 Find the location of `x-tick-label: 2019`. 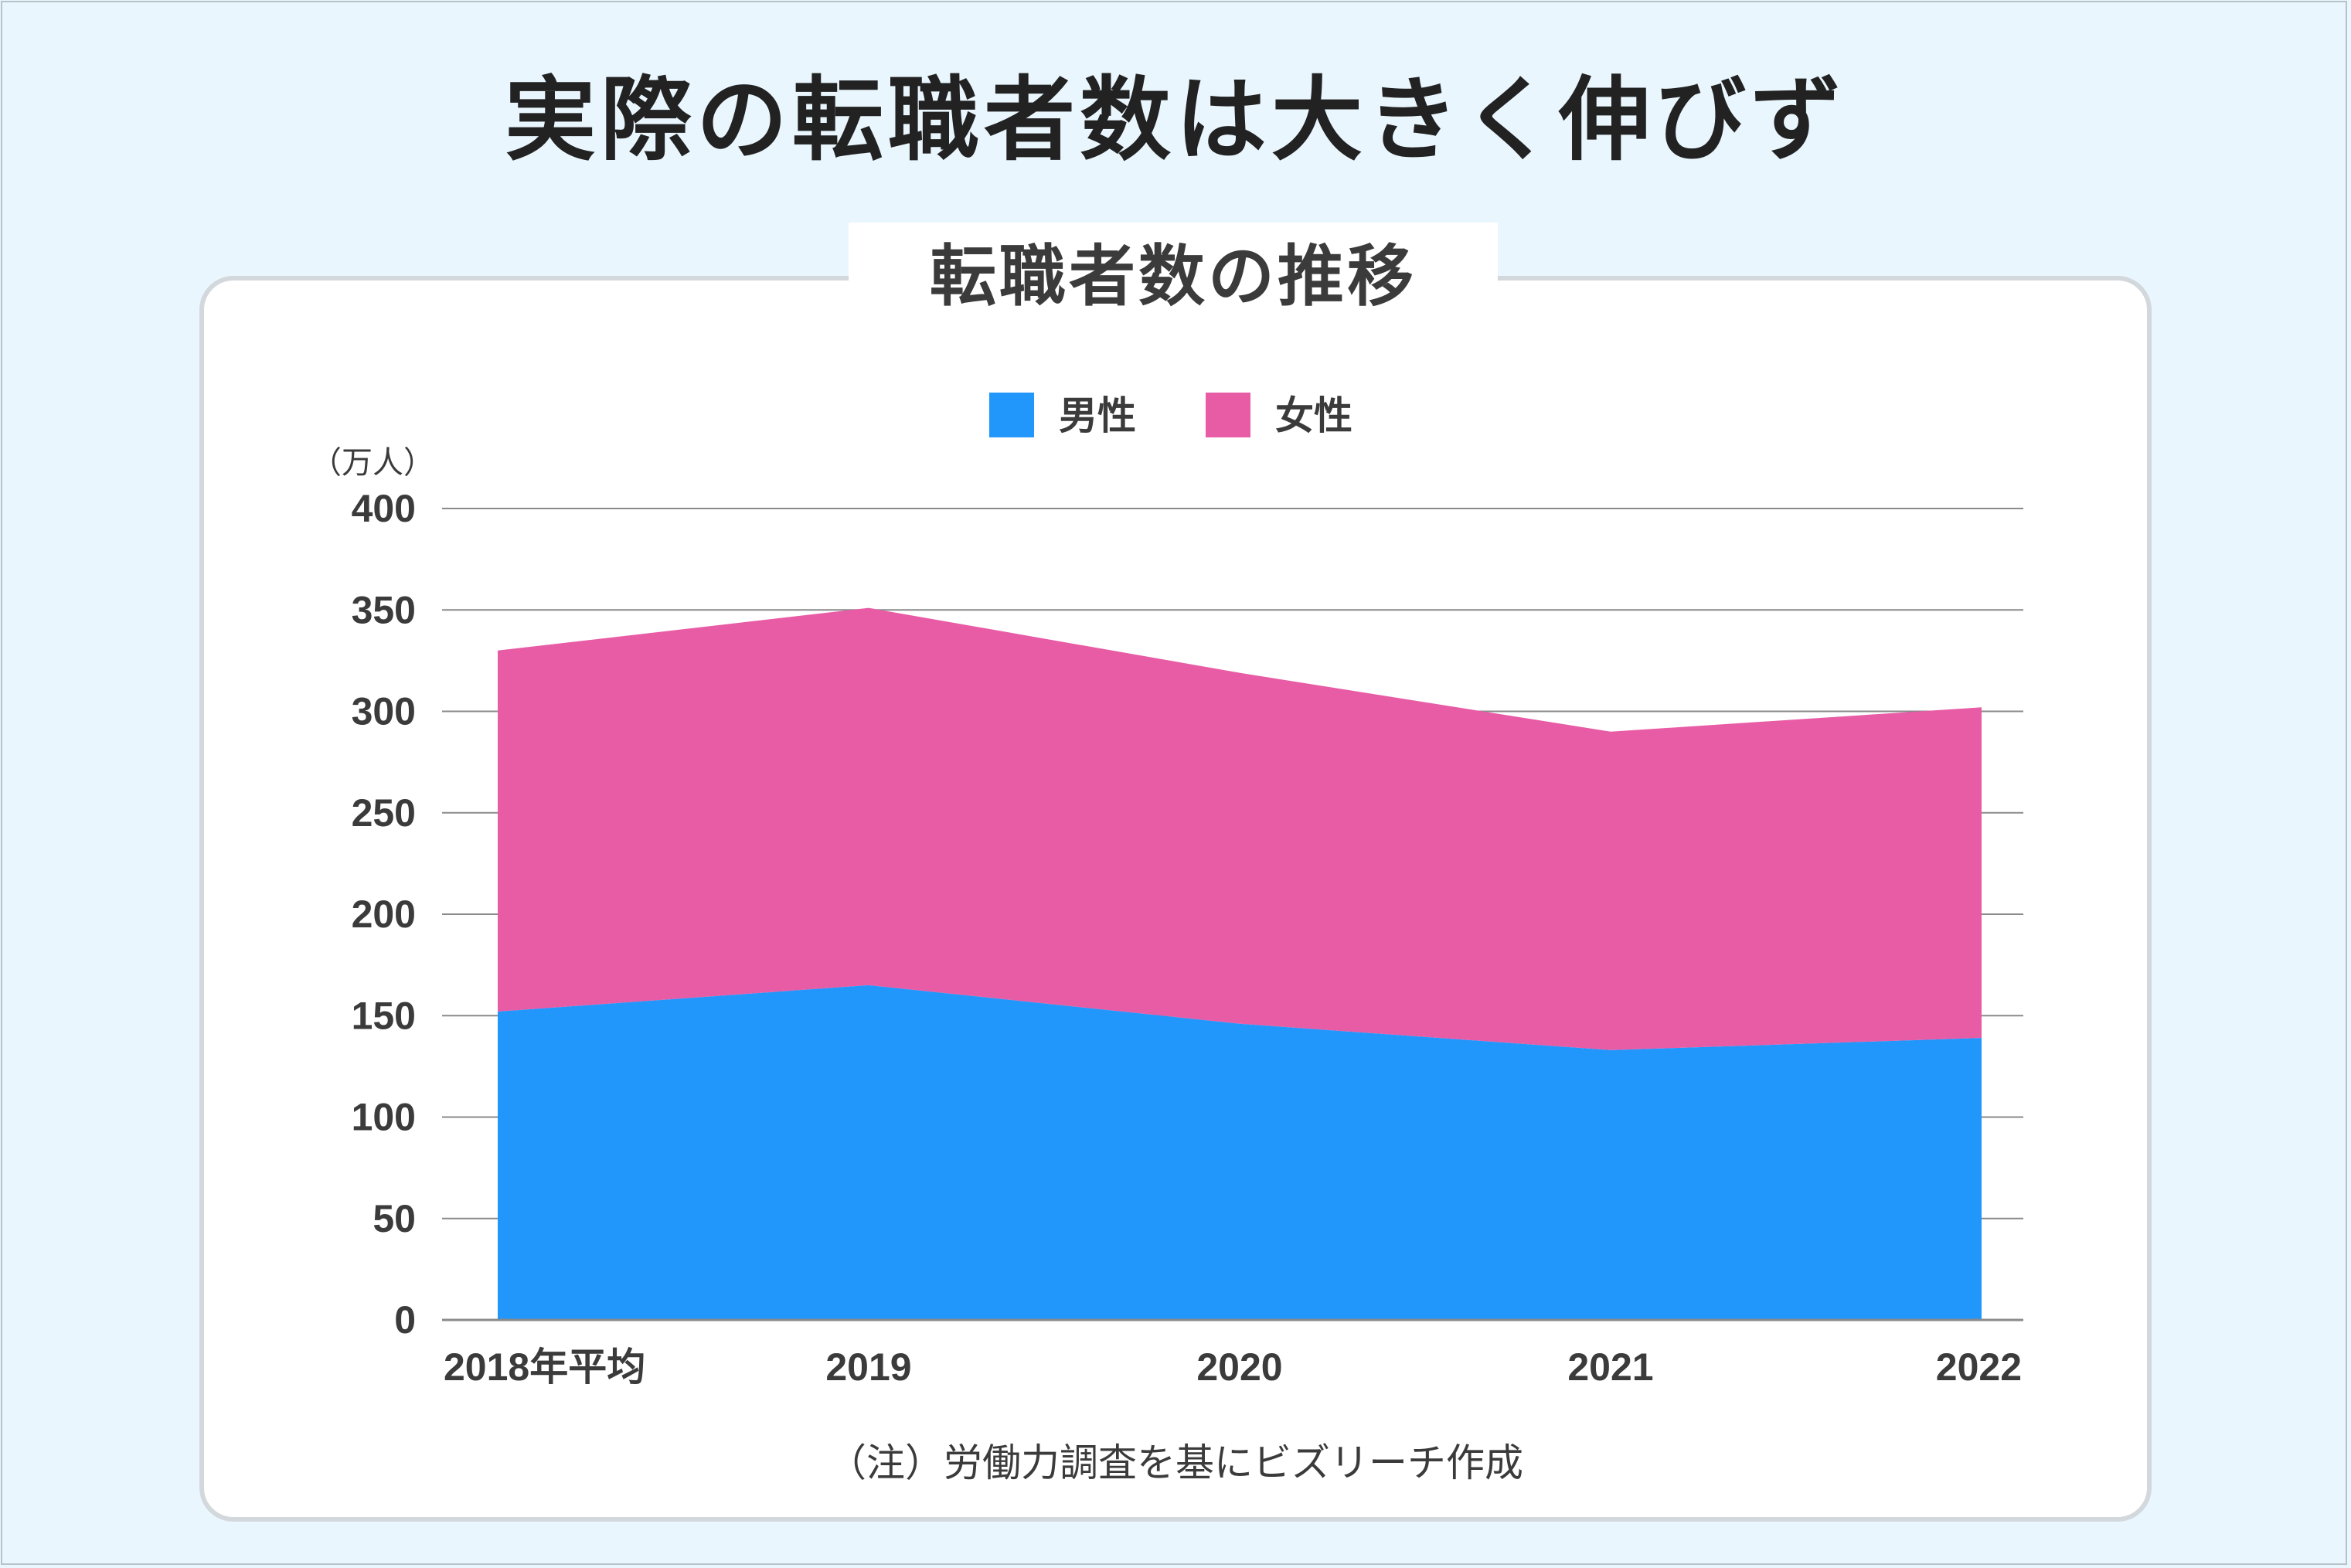

x-tick-label: 2019 is located at coordinates (868, 1367).